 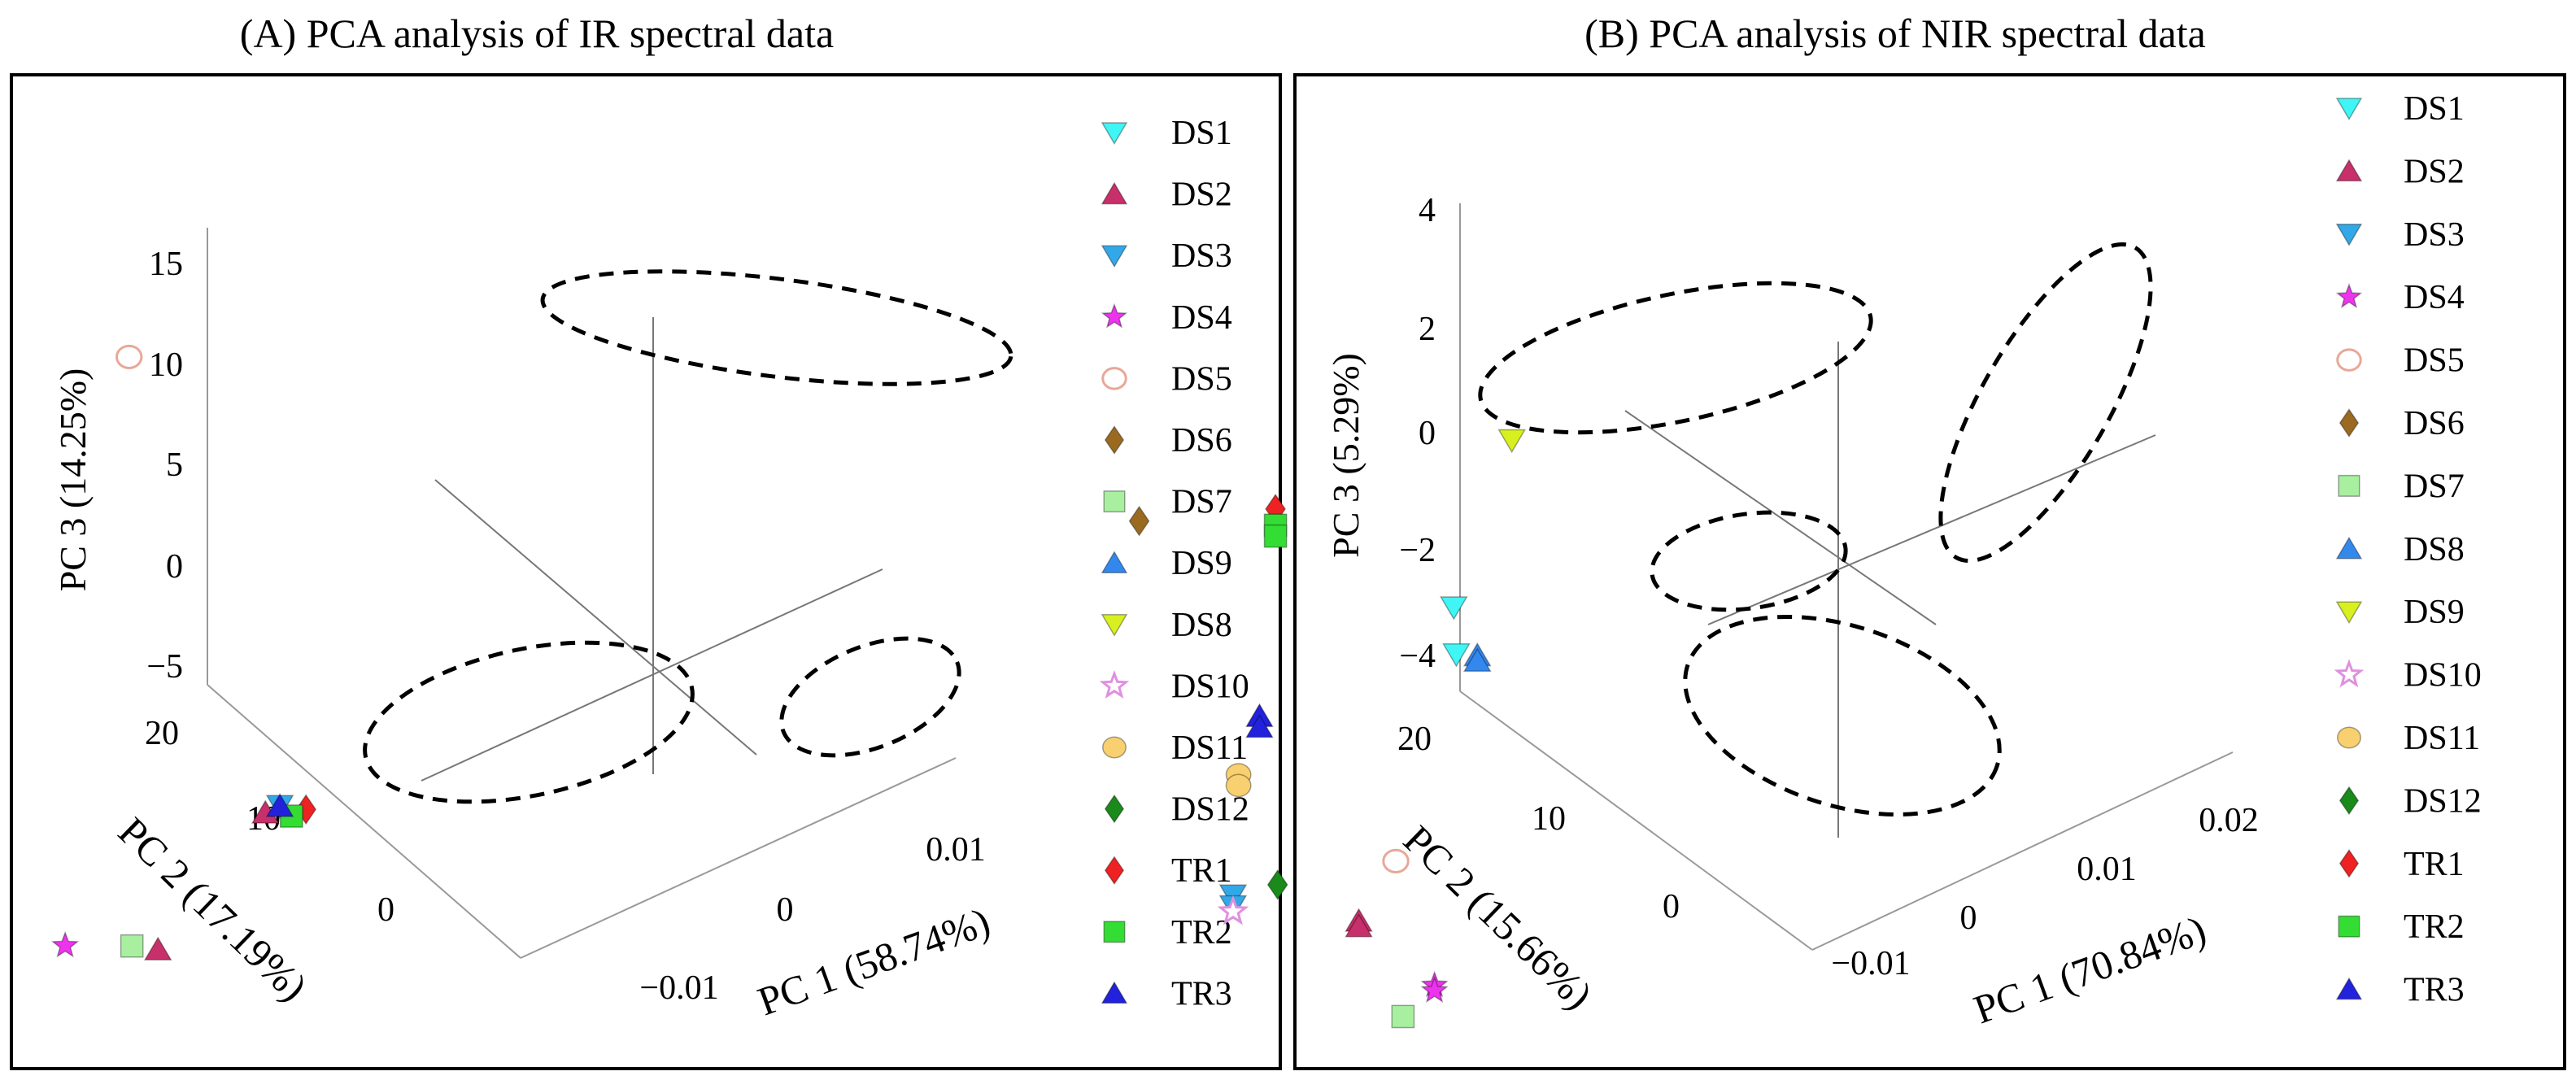 I want to click on z-tick-label: 4, so click(x=1427, y=210).